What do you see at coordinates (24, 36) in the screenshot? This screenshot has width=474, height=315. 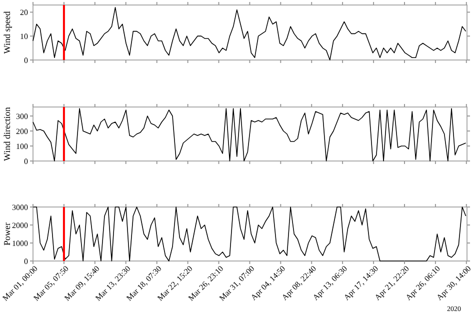 I see `y-tick-label: 10` at bounding box center [24, 36].